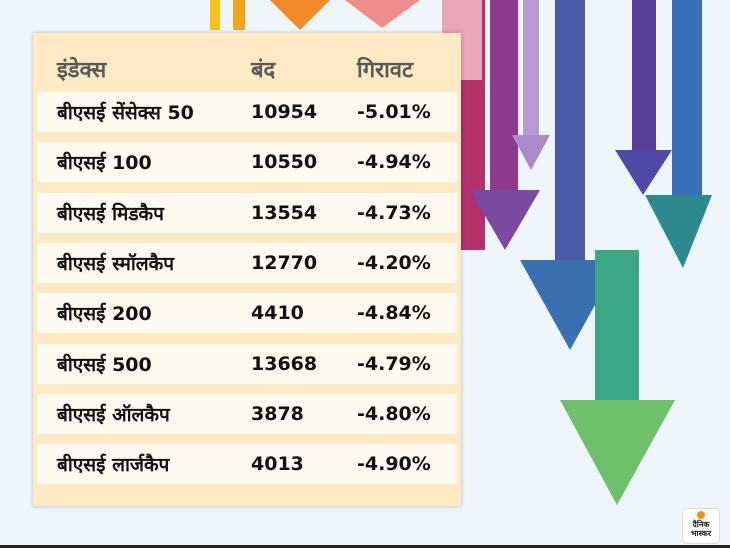 The width and height of the screenshot is (730, 548). I want to click on index-name: बीएसई 500, so click(104, 364).